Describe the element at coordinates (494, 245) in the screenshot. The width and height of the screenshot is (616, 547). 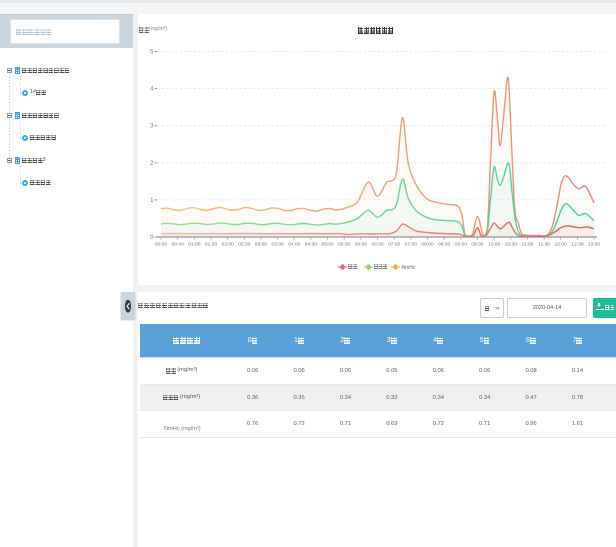
I see `svg-text: 10:00` at that location.